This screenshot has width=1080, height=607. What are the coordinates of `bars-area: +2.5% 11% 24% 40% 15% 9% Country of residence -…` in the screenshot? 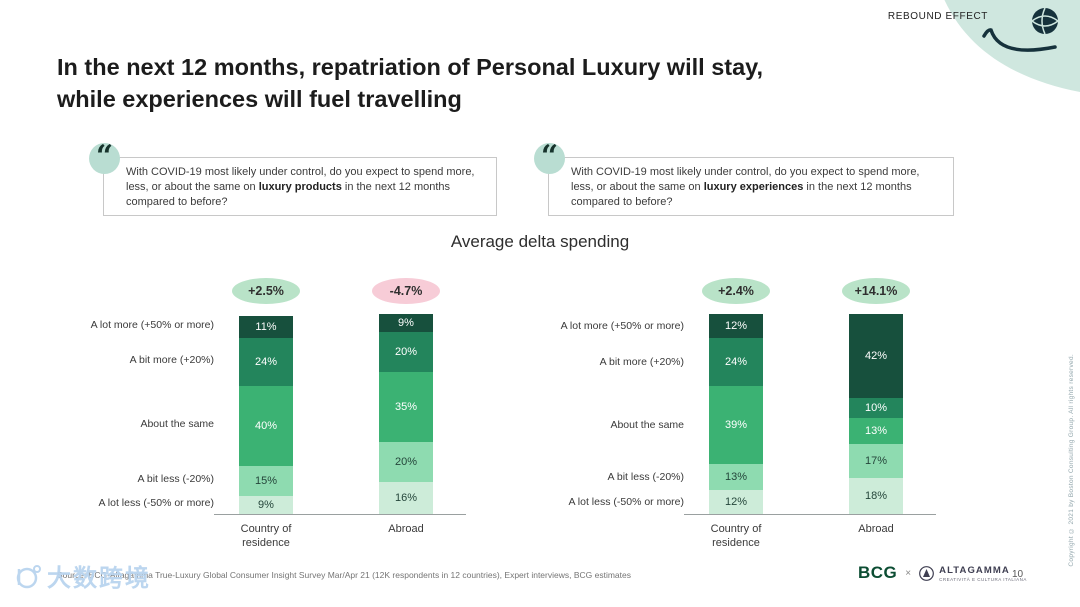 It's located at (340, 414).